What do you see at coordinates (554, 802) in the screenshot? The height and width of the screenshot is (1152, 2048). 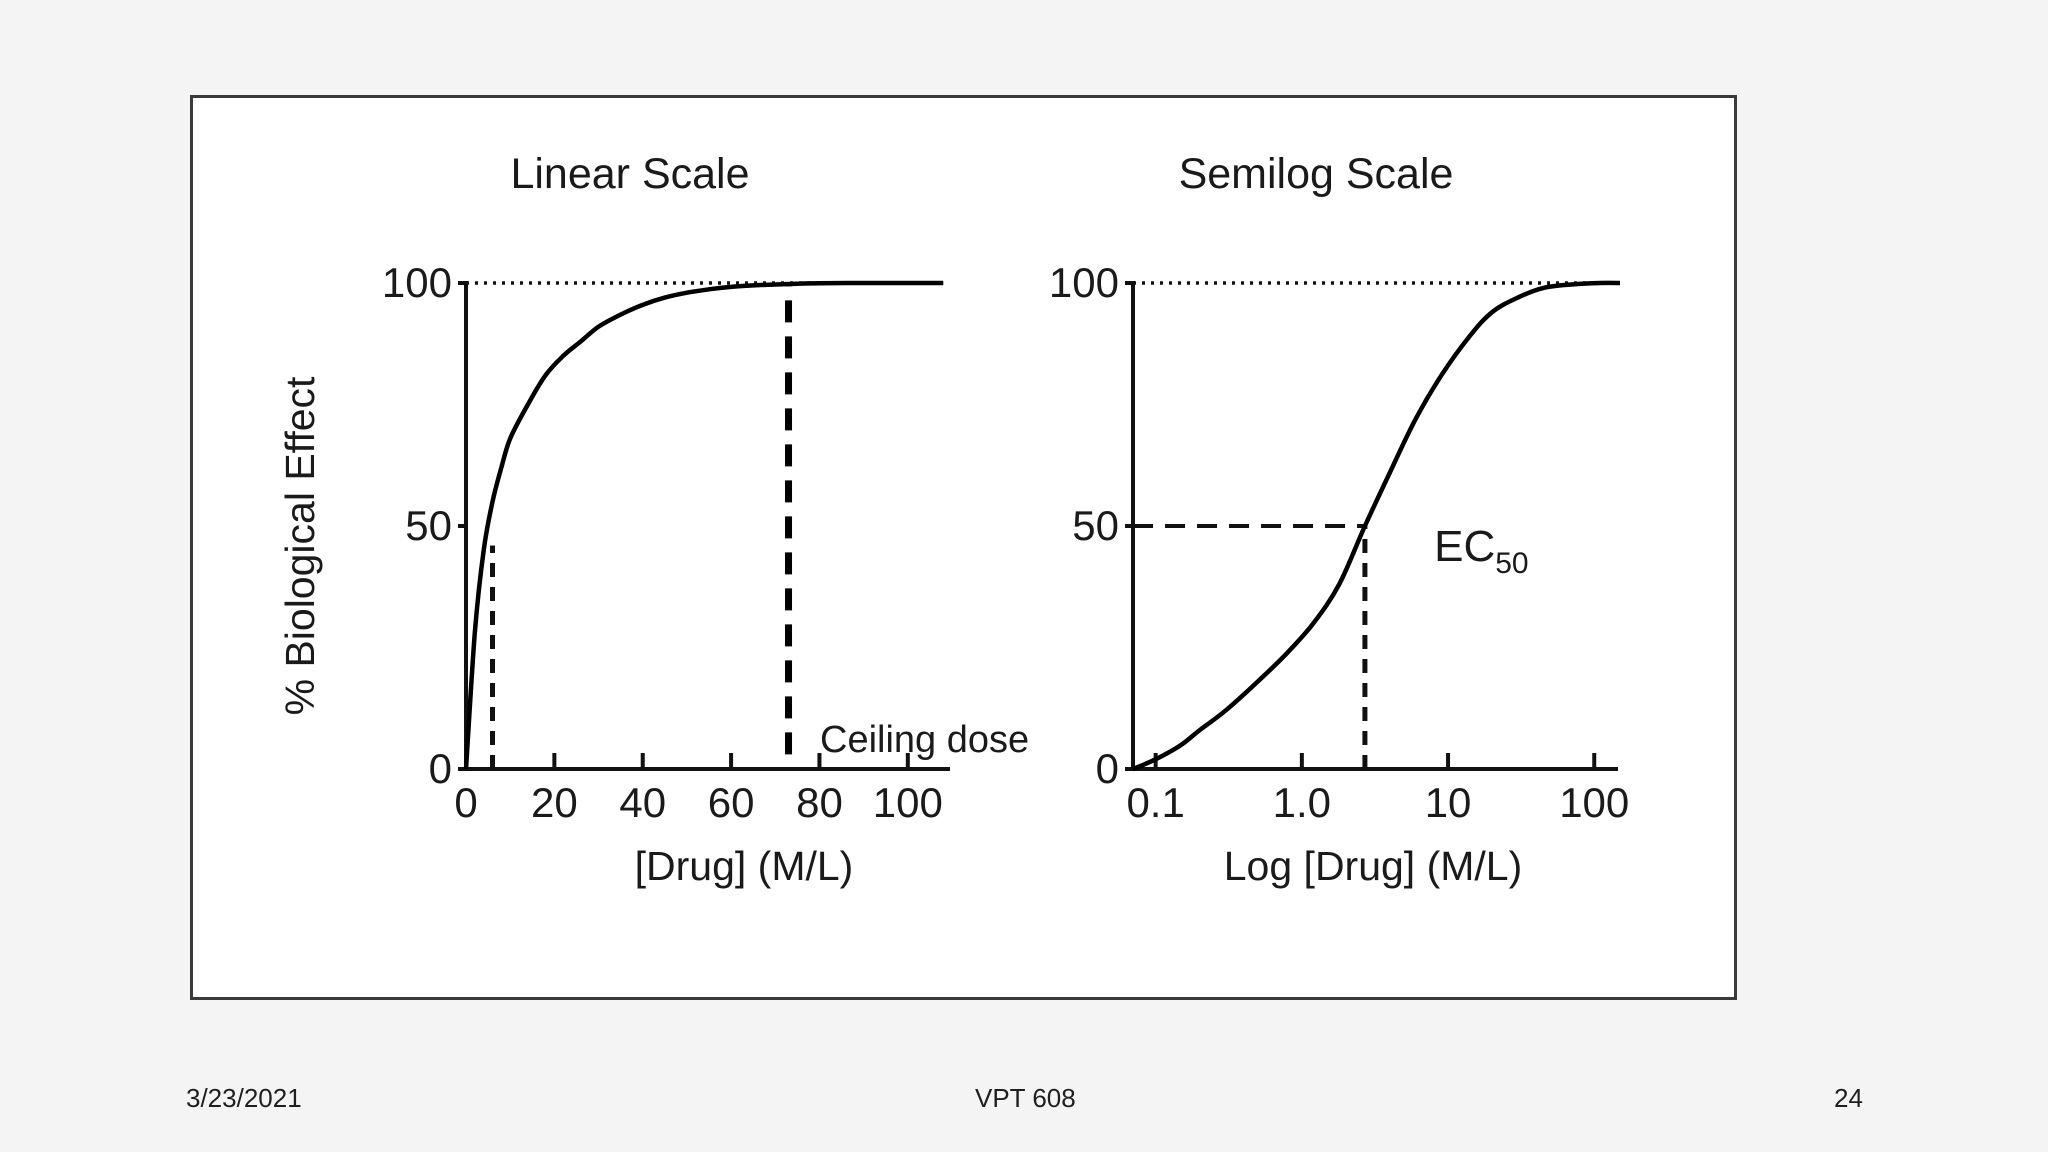 I see `x-tick-label: 20` at bounding box center [554, 802].